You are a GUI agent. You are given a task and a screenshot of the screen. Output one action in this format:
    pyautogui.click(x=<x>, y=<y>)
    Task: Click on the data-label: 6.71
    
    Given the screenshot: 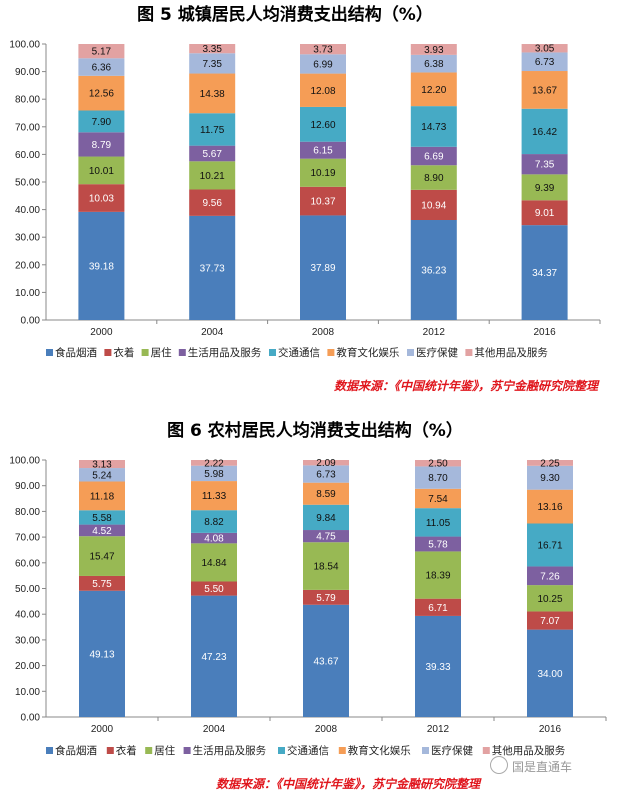 What is the action you would take?
    pyautogui.click(x=438, y=608)
    